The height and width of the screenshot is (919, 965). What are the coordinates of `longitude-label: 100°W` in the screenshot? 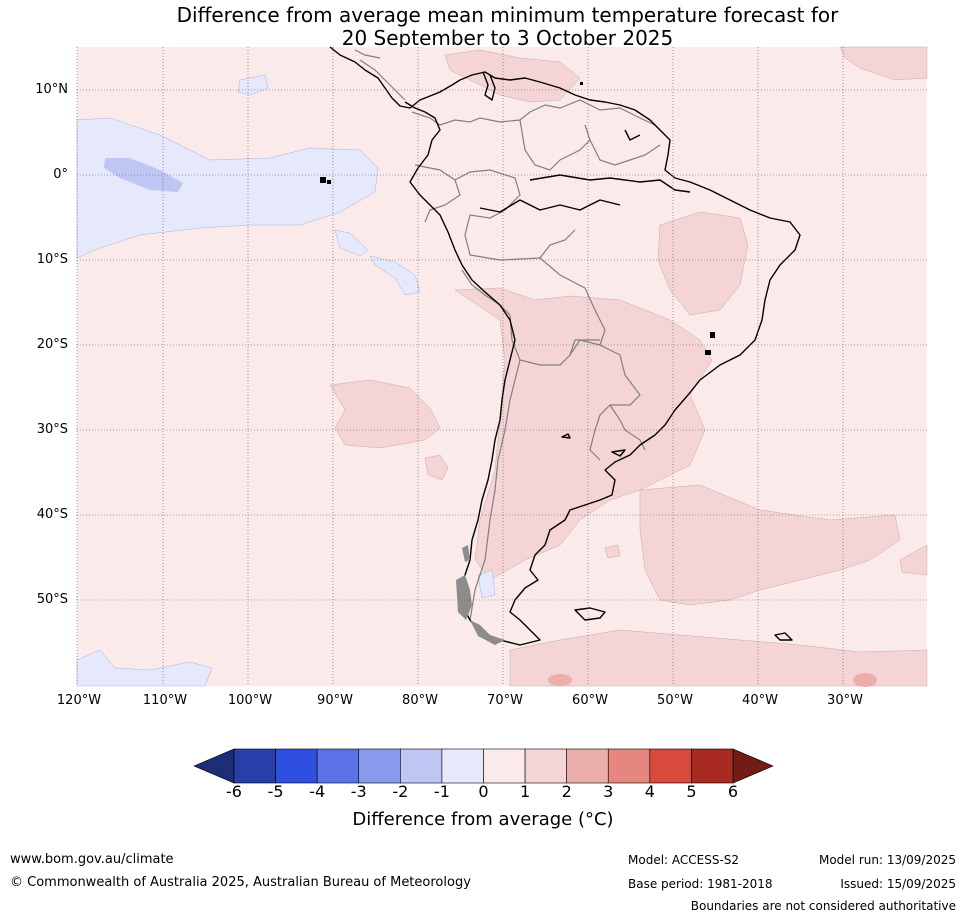 It's located at (250, 700).